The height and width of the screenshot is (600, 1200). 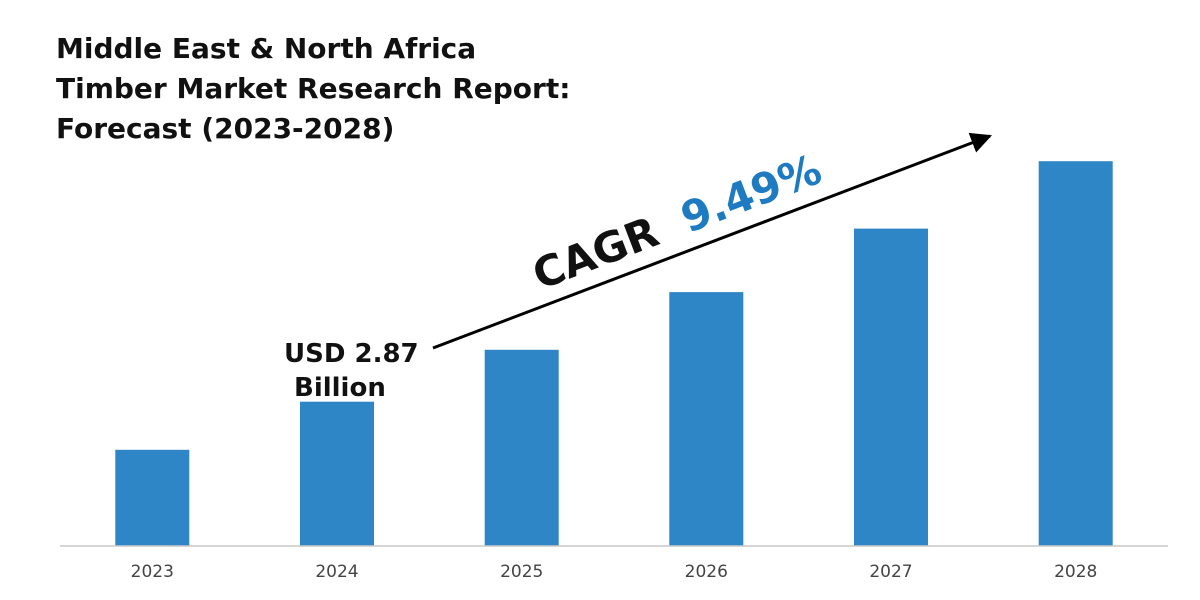 What do you see at coordinates (521, 447) in the screenshot?
I see `bar-2025` at bounding box center [521, 447].